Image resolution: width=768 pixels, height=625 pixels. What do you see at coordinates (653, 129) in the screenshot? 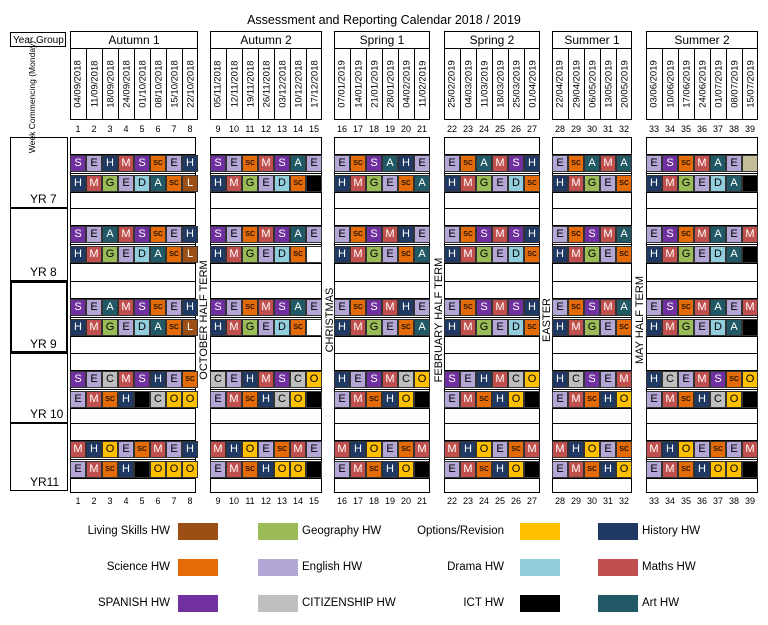
I see `week-number: 33` at bounding box center [653, 129].